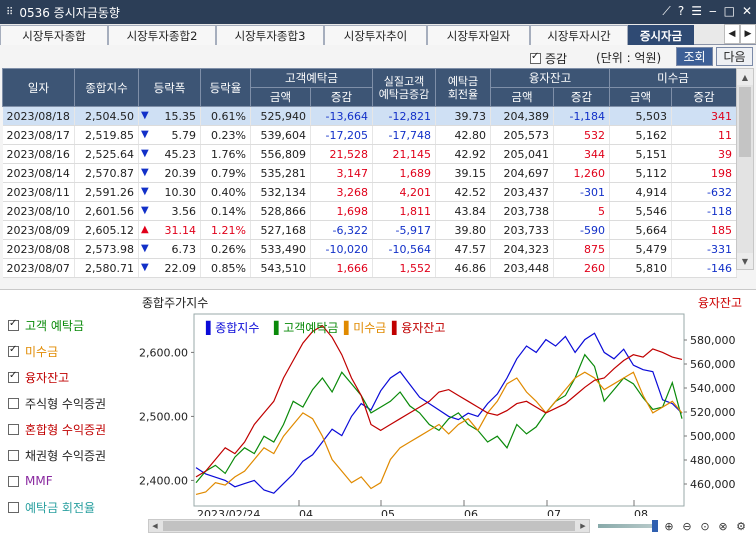 This screenshot has width=756, height=540. Describe the element at coordinates (463, 230) in the screenshot. I see `cell-turnover: 39.80` at that location.